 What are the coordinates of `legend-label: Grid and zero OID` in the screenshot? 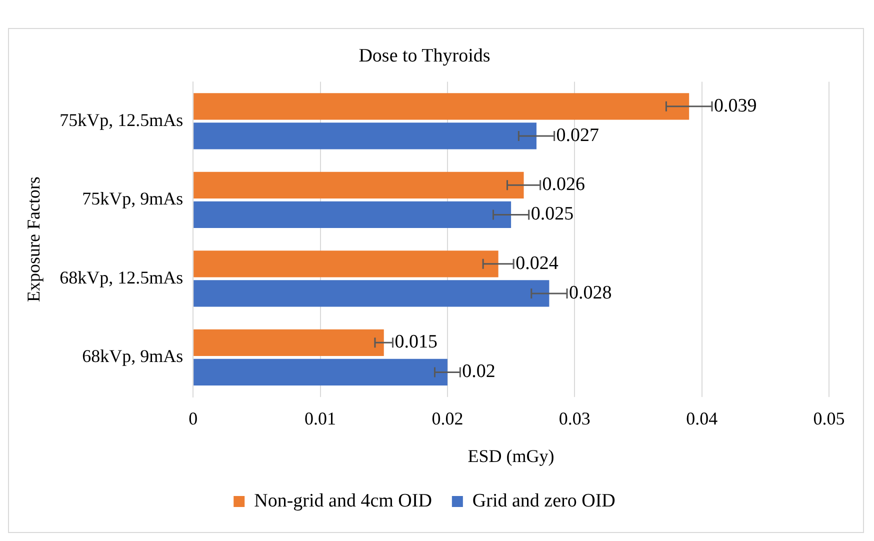 It's located at (544, 501).